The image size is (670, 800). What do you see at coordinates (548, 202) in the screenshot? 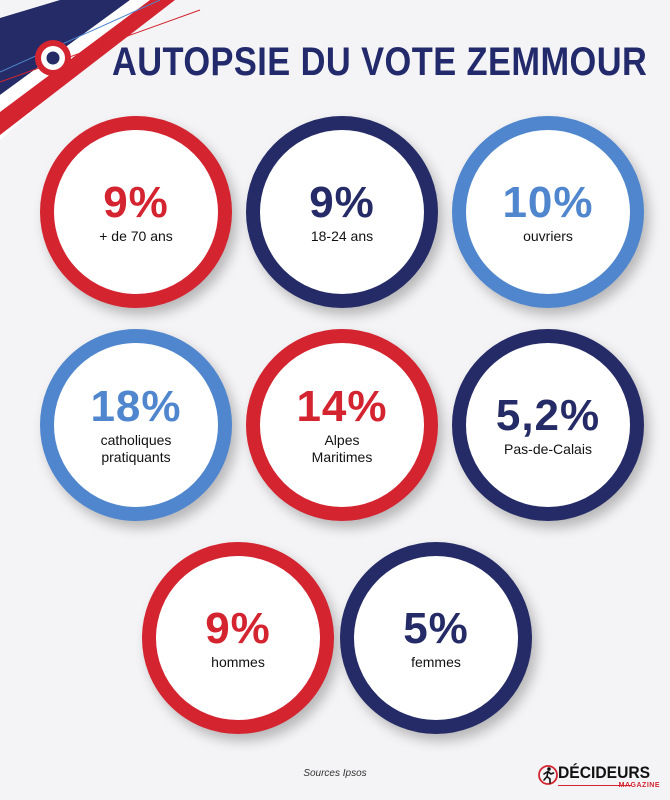
I see `stat-value: 10%` at bounding box center [548, 202].